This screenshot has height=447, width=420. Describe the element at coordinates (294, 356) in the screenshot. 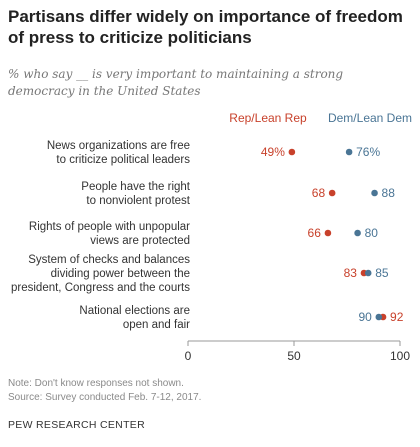

I see `x-tick-label: 50` at that location.